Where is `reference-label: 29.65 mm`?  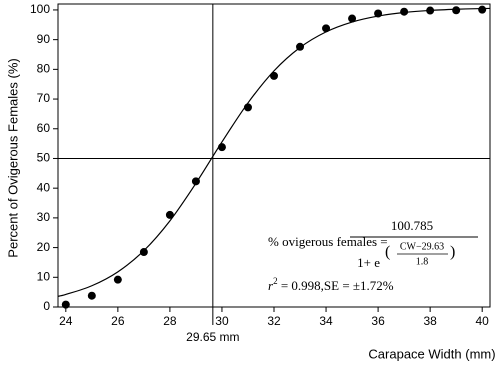 reference-label: 29.65 mm is located at coordinates (212, 337).